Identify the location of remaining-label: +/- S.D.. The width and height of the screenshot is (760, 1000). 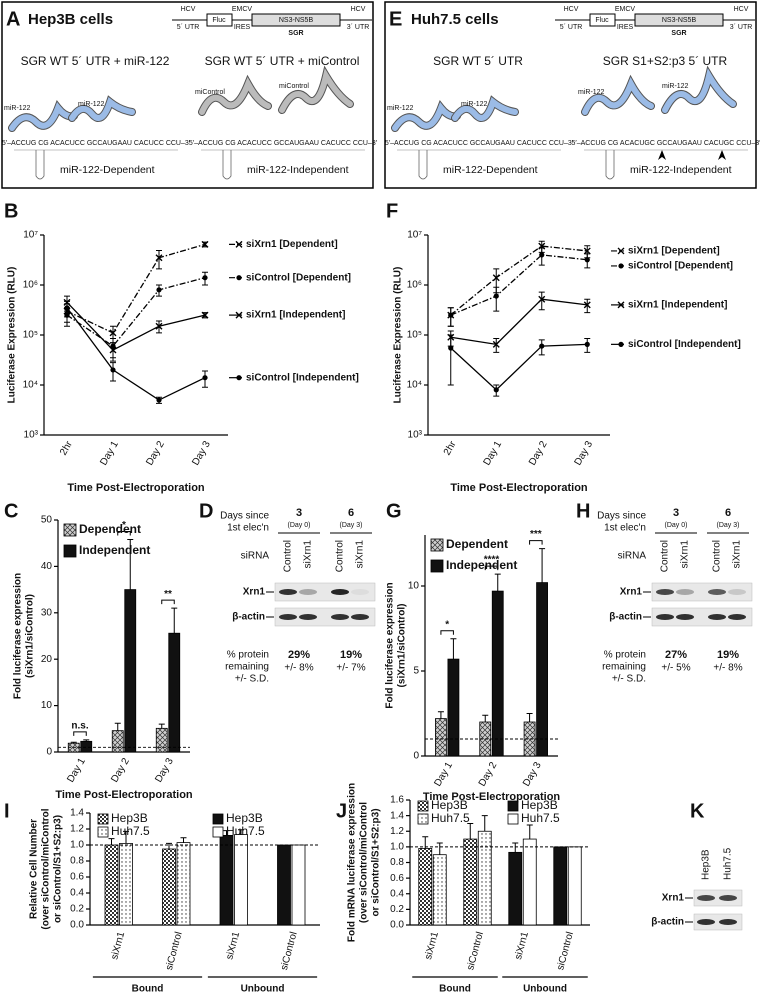
(629, 679).